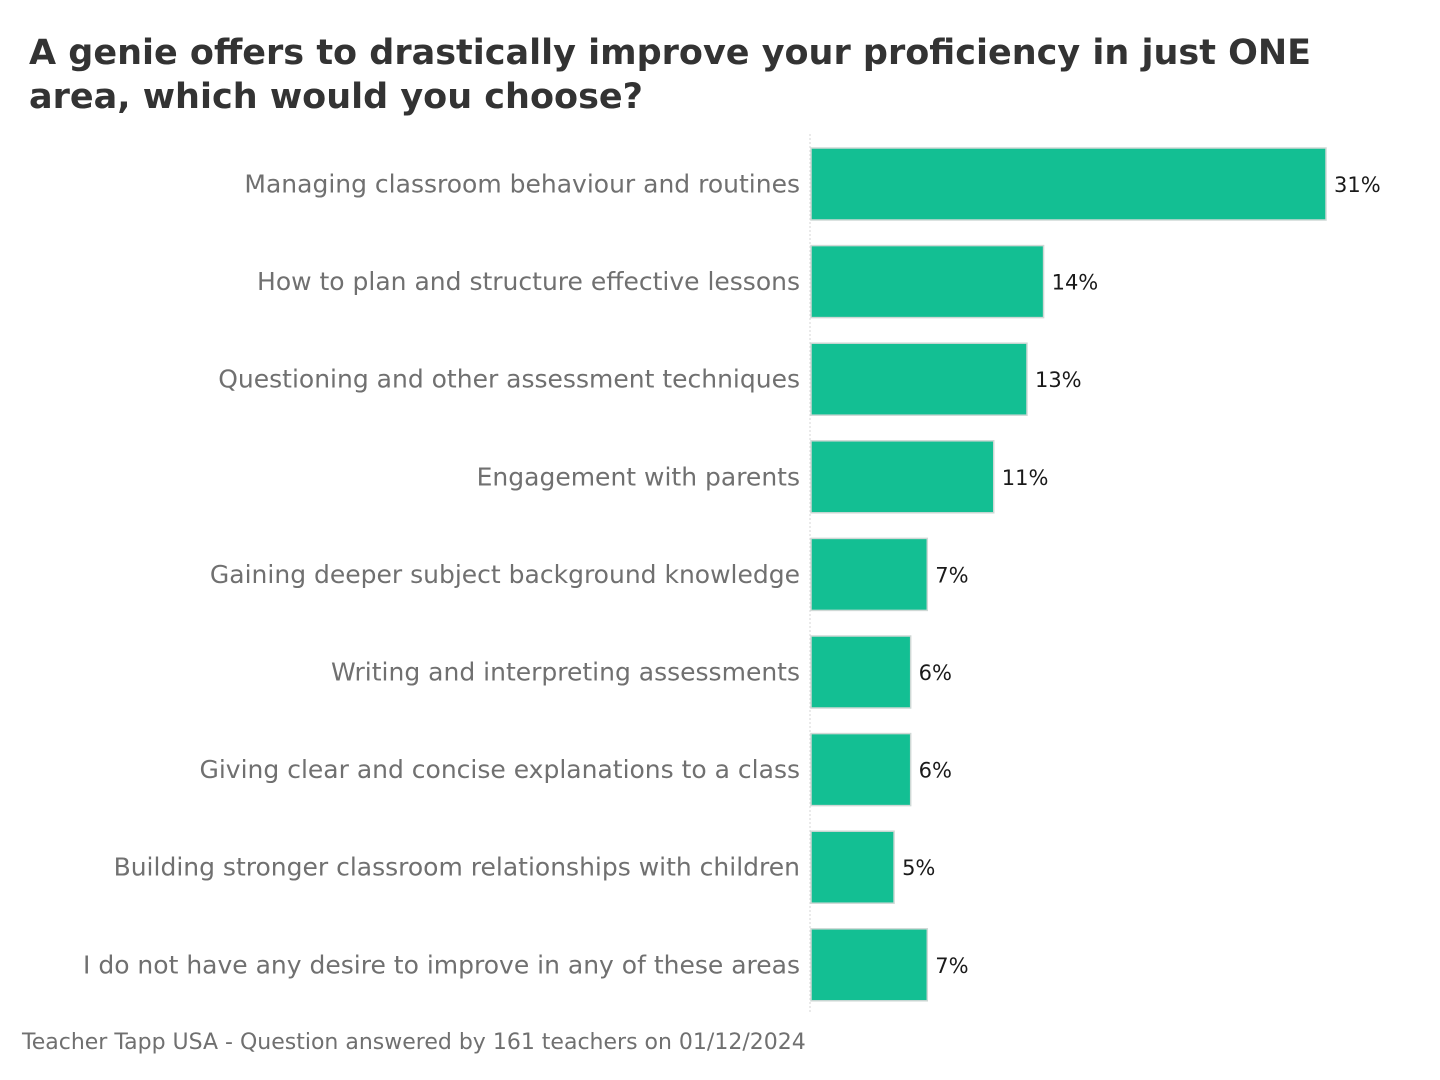  What do you see at coordinates (1058, 380) in the screenshot?
I see `value-label: 13%` at bounding box center [1058, 380].